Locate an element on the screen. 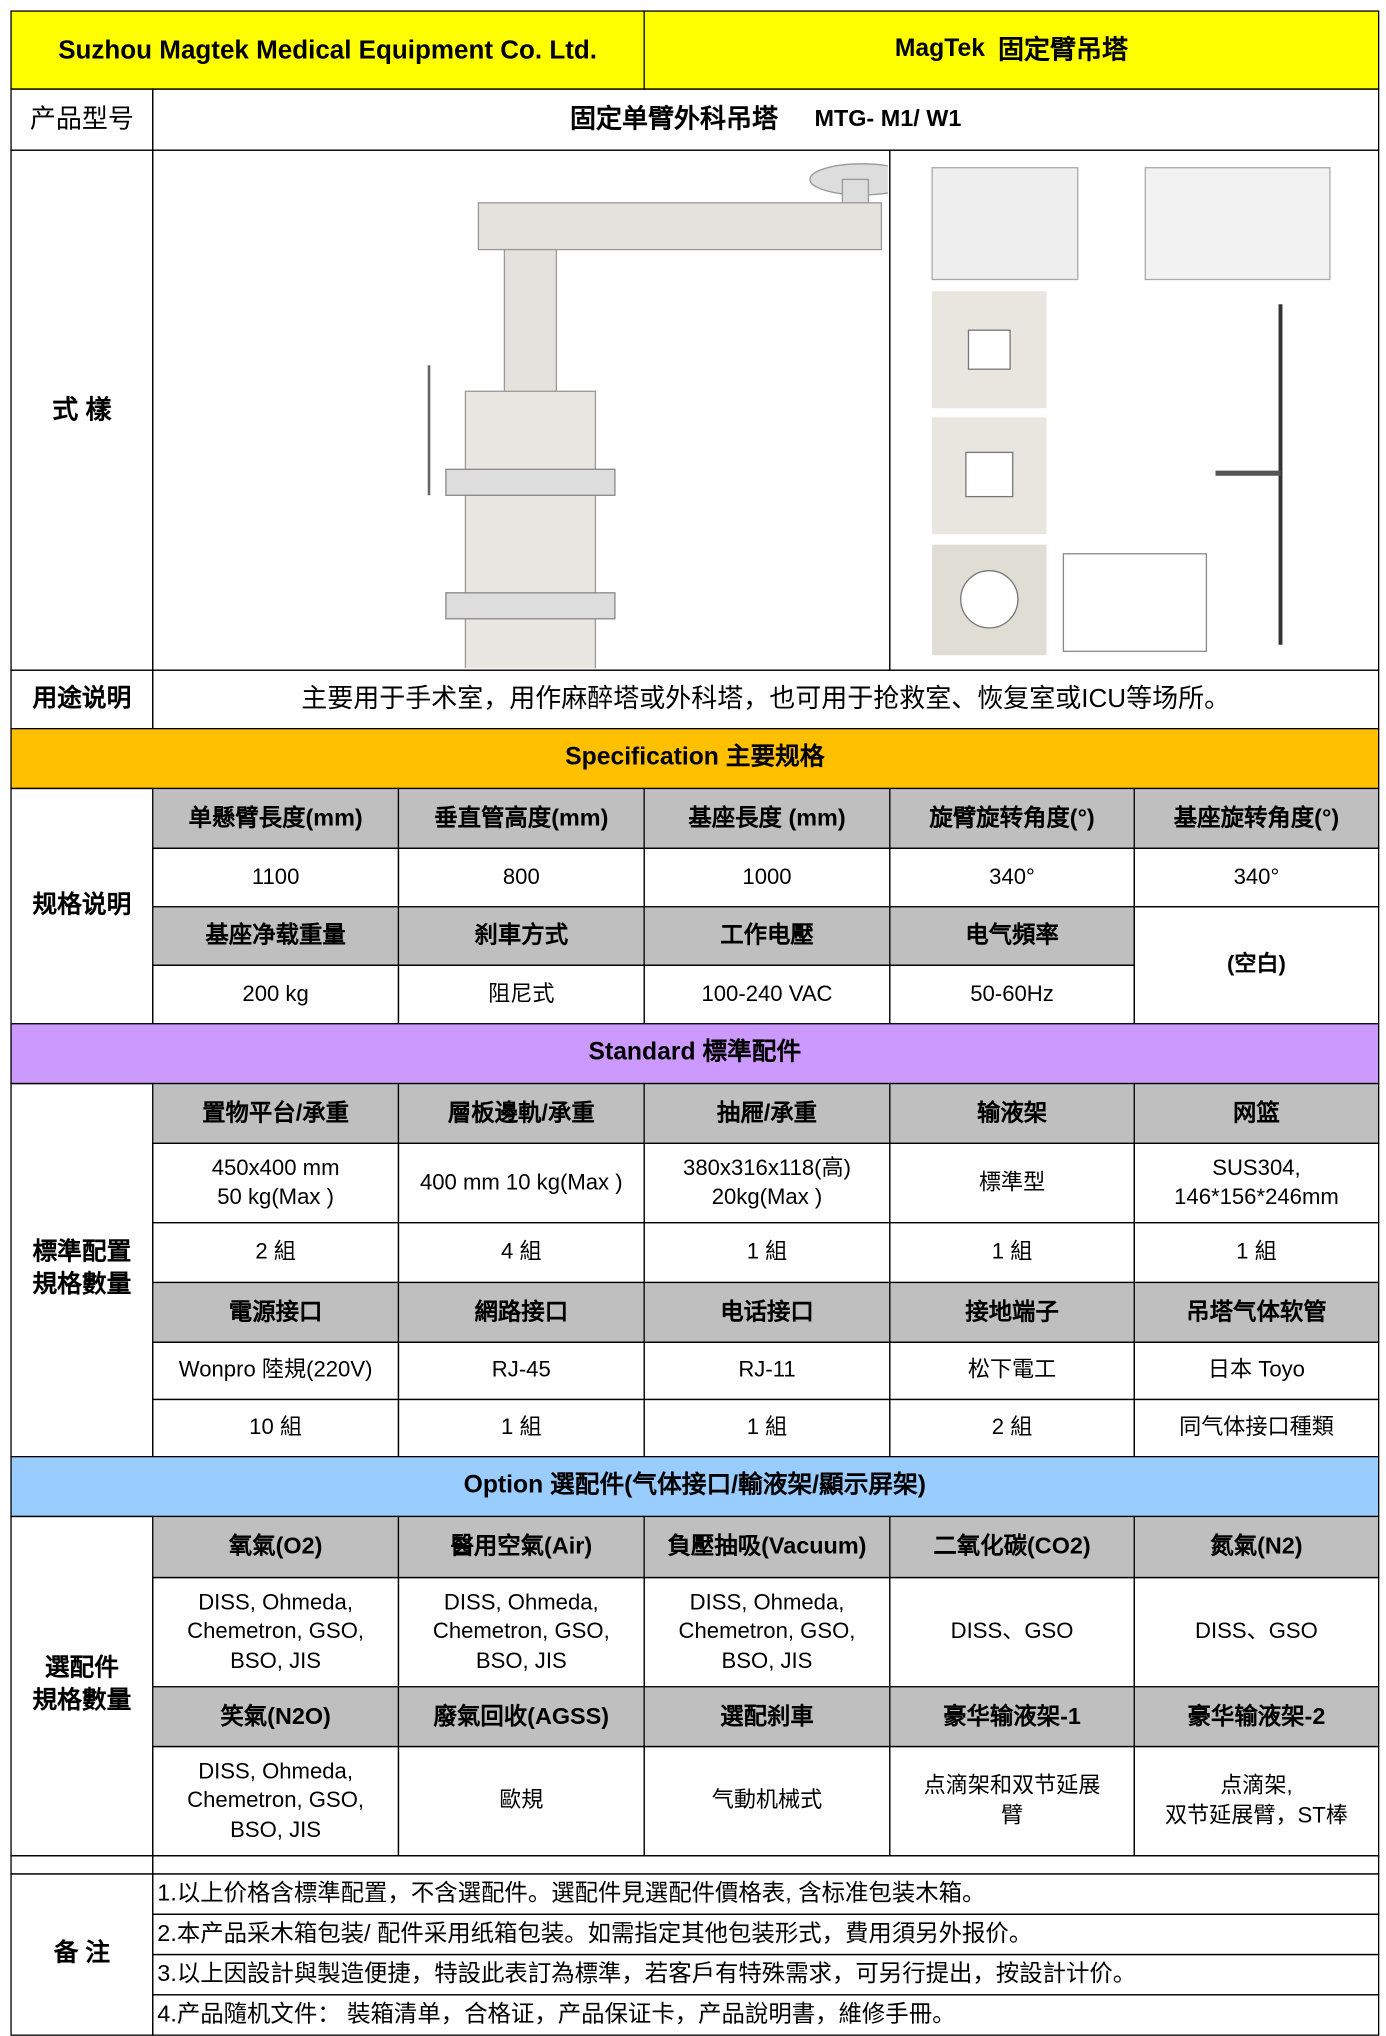  value: 100-240 VAC is located at coordinates (767, 994).